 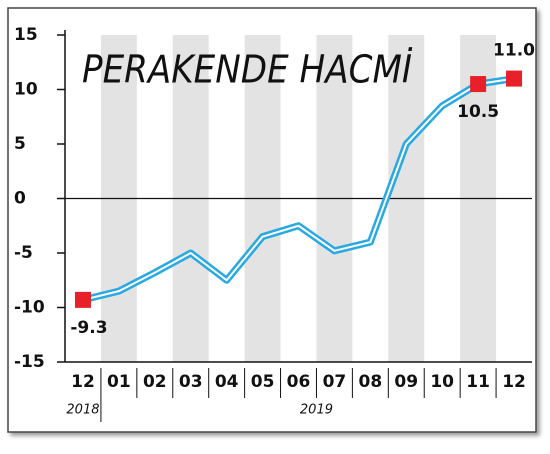 I want to click on x-tick-label: 04, so click(x=227, y=382).